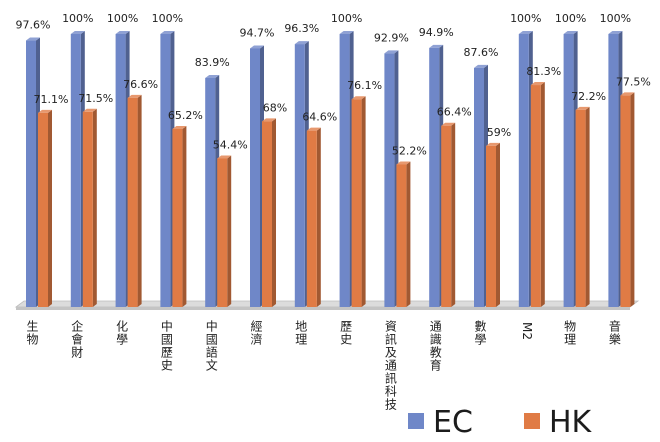  I want to click on hk-bar-12-top, so click(582, 108).